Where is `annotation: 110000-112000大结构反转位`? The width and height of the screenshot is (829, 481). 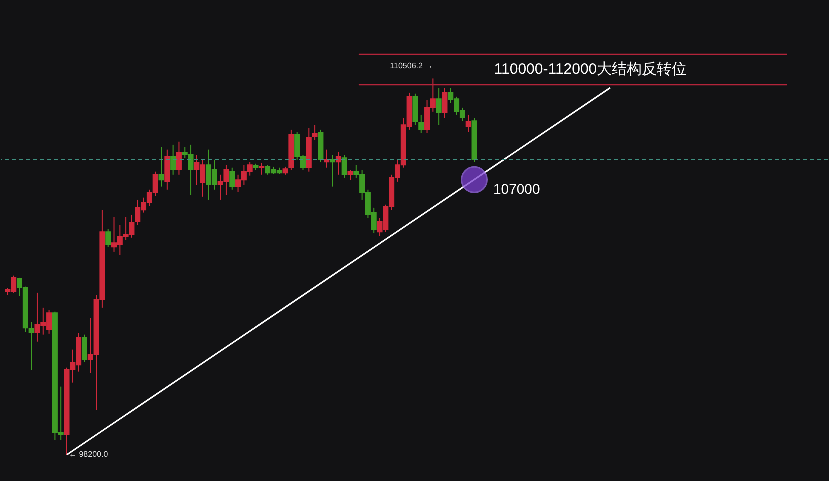 annotation: 110000-112000大结构反转位 is located at coordinates (591, 69).